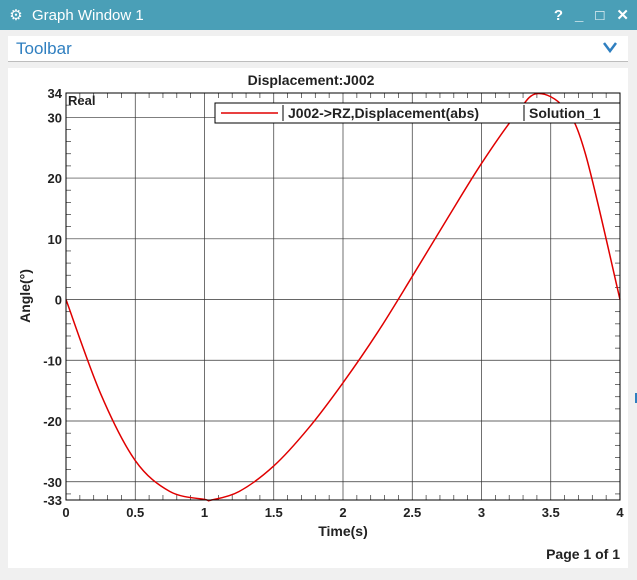 The height and width of the screenshot is (580, 637). Describe the element at coordinates (318, 49) in the screenshot. I see `toolbar-panel: Toolbar` at that location.